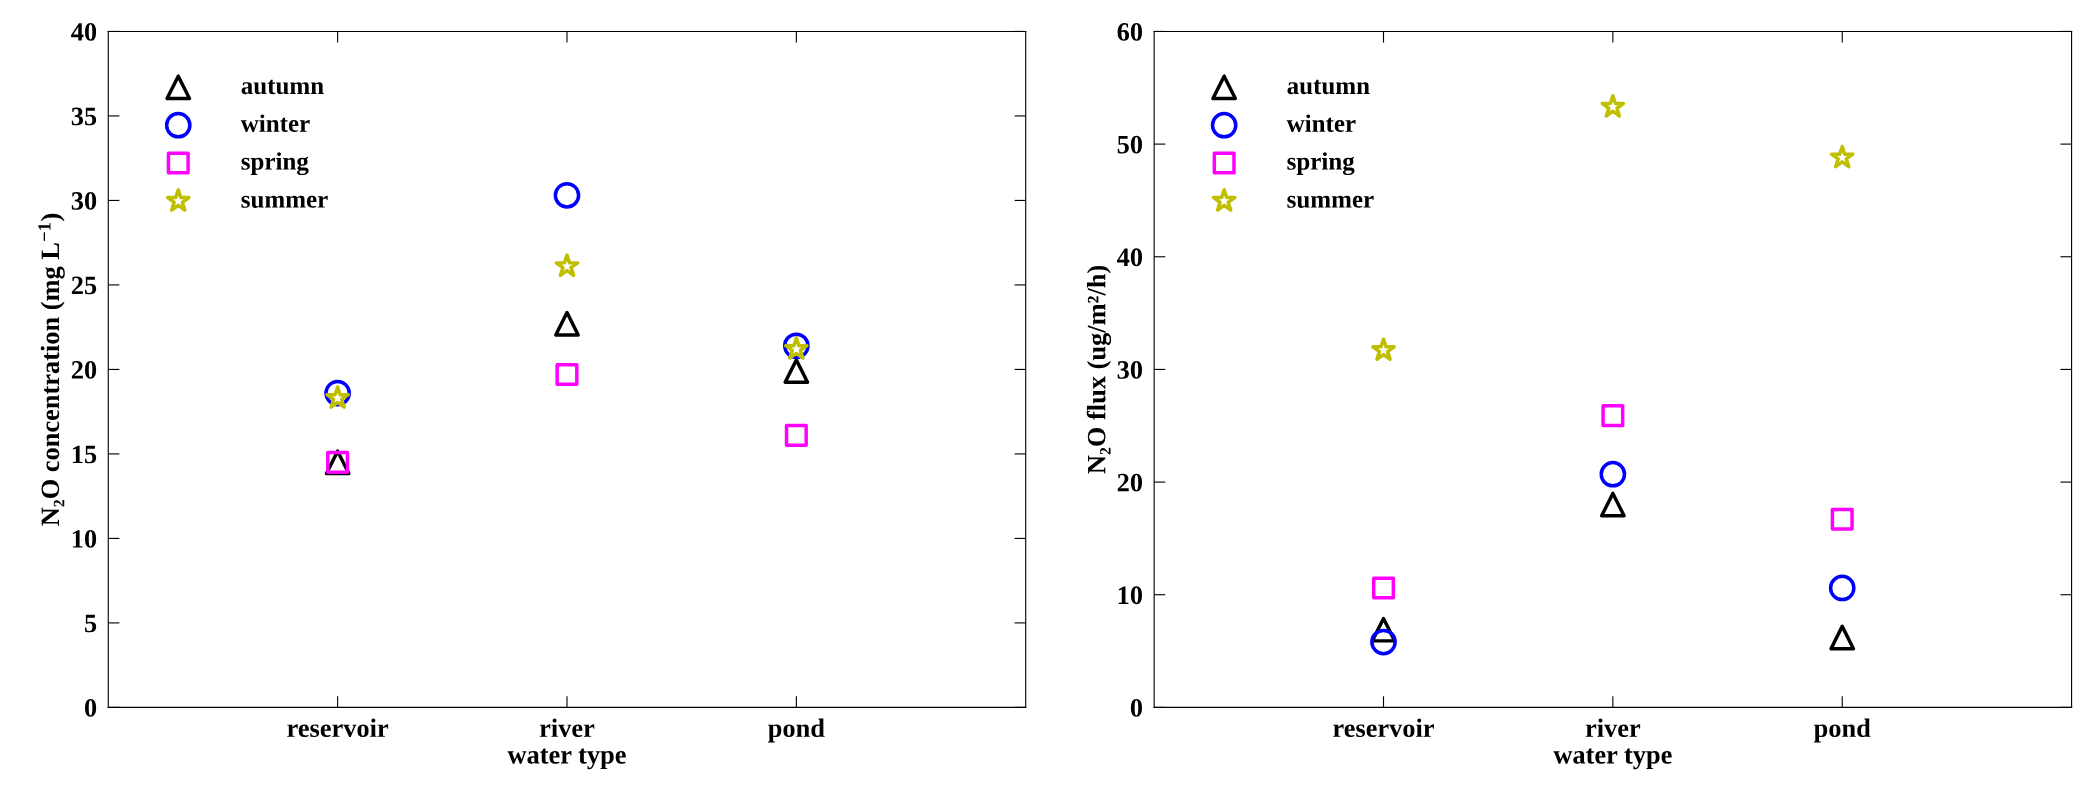  What do you see at coordinates (84, 116) in the screenshot?
I see `y-tick-label: 35` at bounding box center [84, 116].